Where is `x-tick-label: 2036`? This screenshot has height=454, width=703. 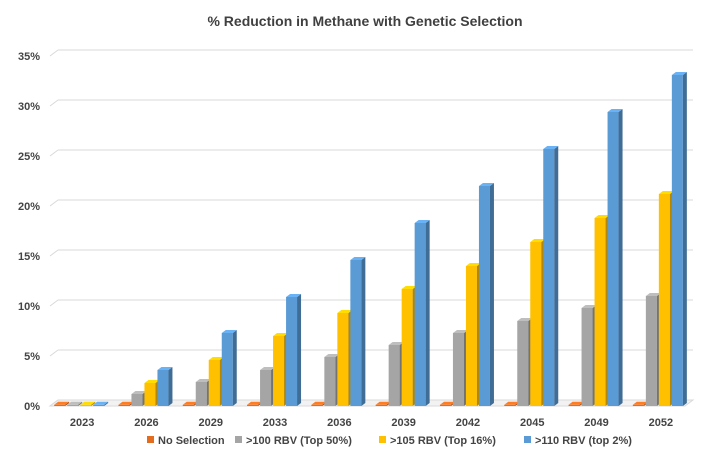 x-tick-label: 2036 is located at coordinates (339, 423).